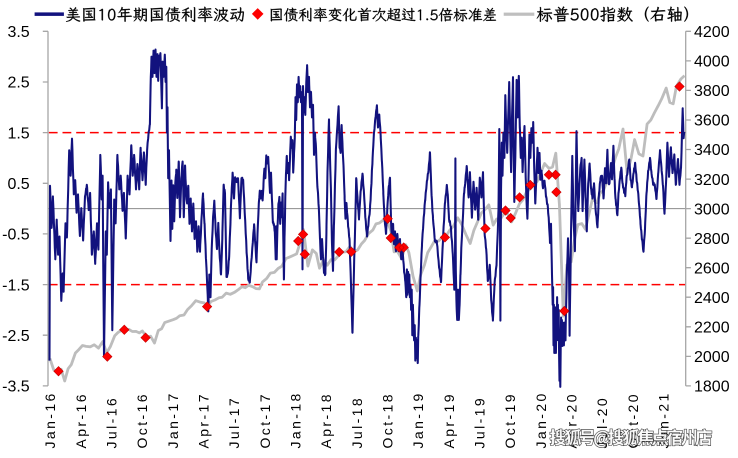 The image size is (738, 458). What do you see at coordinates (296, 419) in the screenshot?
I see `svg-text: Jan-18` at bounding box center [296, 419].